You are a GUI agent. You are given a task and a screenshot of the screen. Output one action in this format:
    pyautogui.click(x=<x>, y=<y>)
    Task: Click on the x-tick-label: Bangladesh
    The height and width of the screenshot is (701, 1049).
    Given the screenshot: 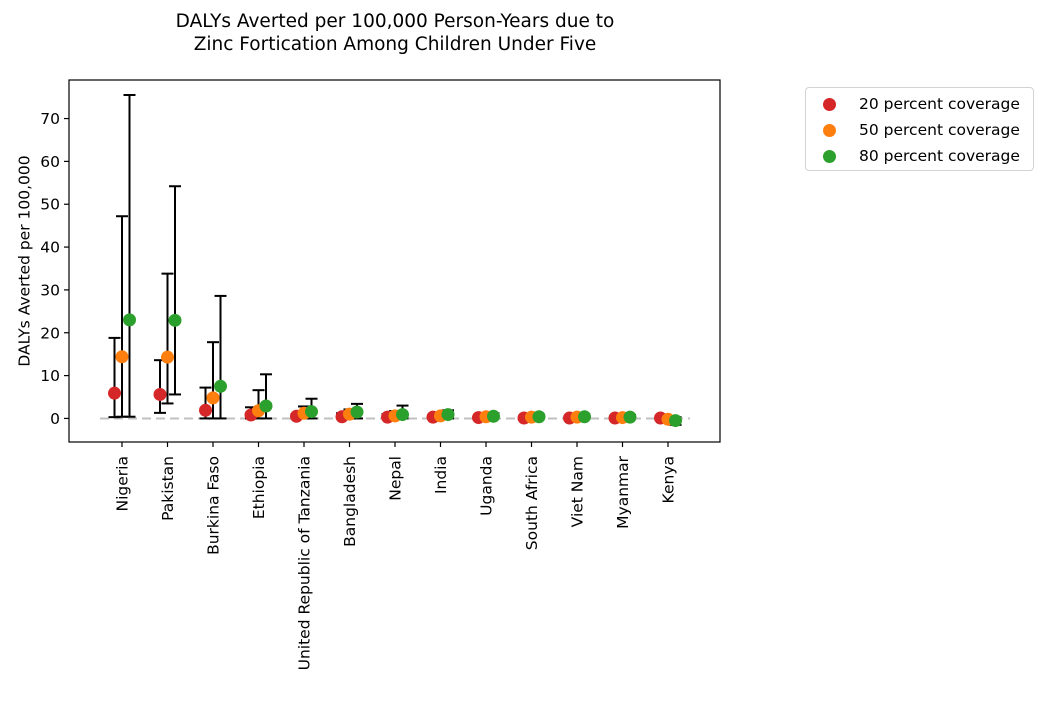 What is the action you would take?
    pyautogui.click(x=350, y=501)
    